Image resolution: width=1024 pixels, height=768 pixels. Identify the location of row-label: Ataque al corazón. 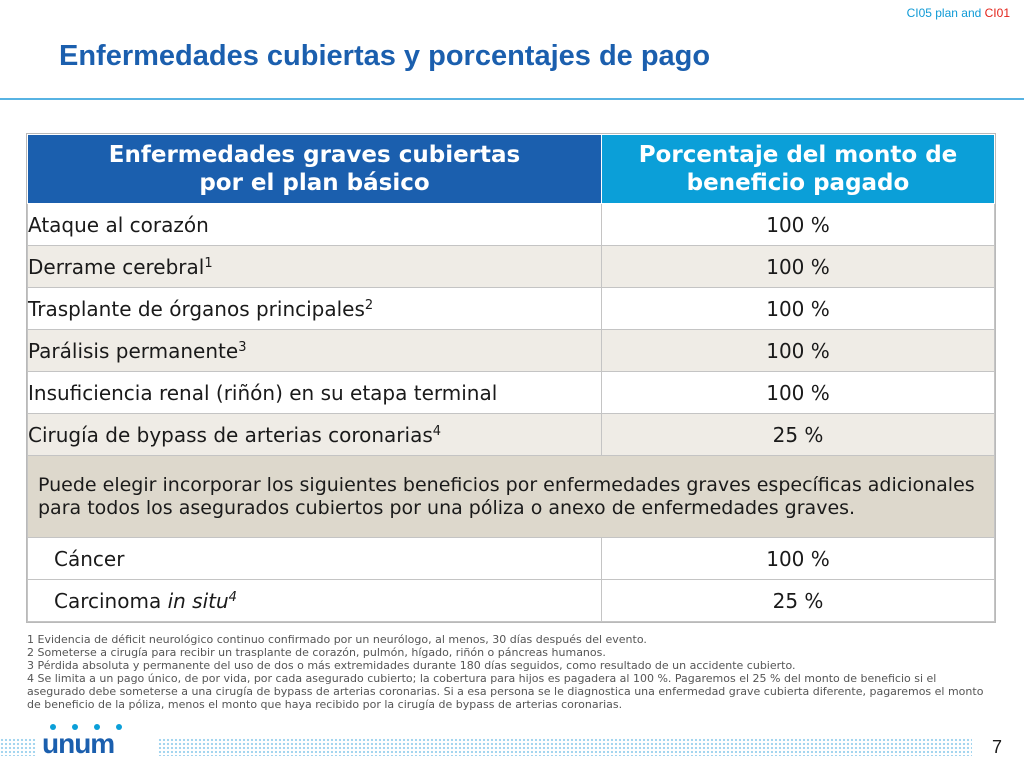
(314, 224).